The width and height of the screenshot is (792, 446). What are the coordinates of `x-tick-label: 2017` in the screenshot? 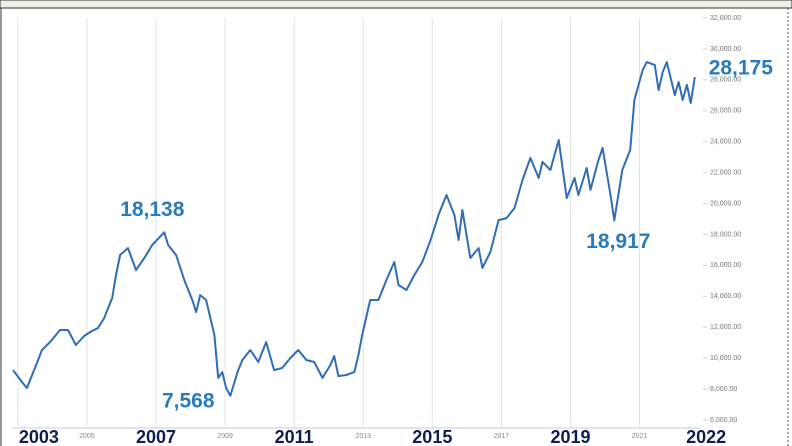 It's located at (502, 436).